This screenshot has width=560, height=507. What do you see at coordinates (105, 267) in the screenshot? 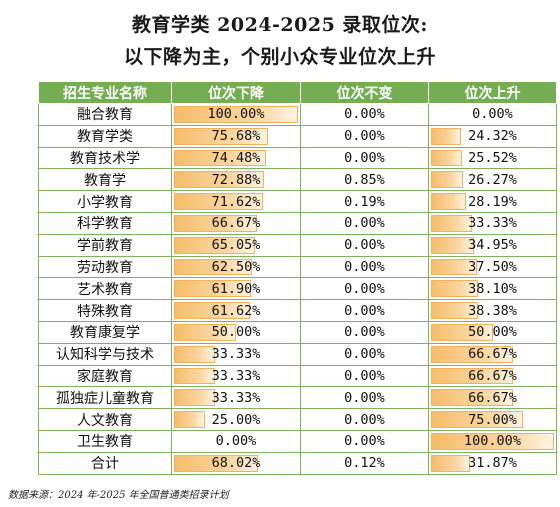
I see `major-name-cell: 劳动教育` at bounding box center [105, 267].